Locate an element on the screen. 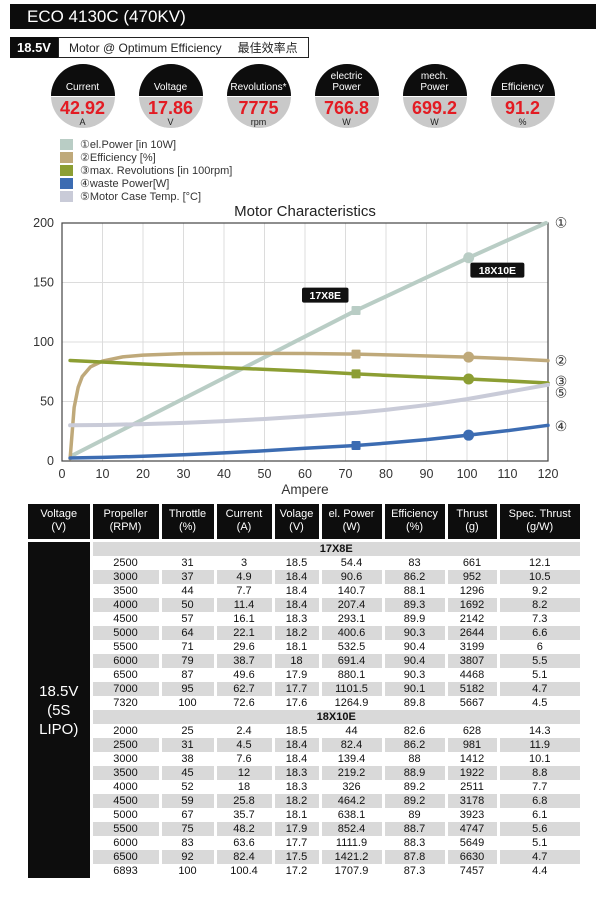 This screenshot has height=906, width=605. table-cell: 88.9 is located at coordinates (413, 773).